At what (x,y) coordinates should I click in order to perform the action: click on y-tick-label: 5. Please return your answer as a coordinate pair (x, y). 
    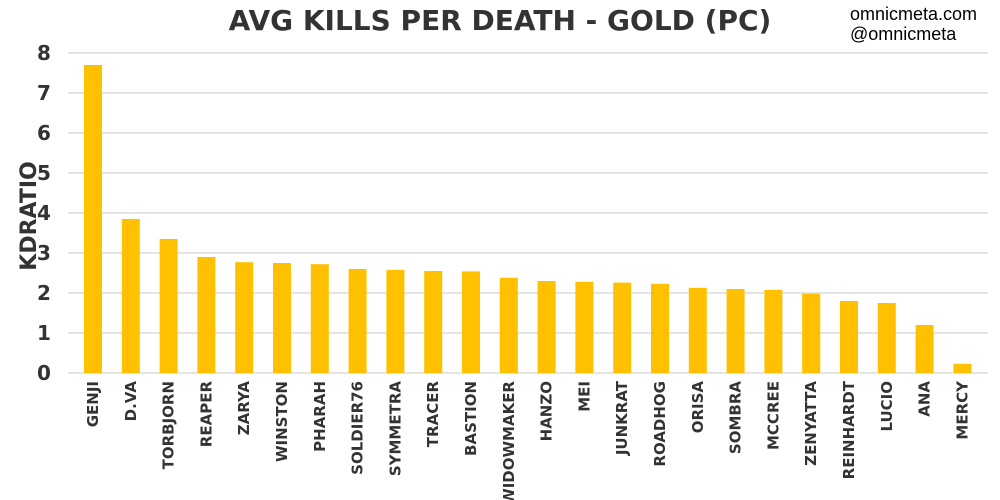
    Looking at the image, I should click on (44, 173).